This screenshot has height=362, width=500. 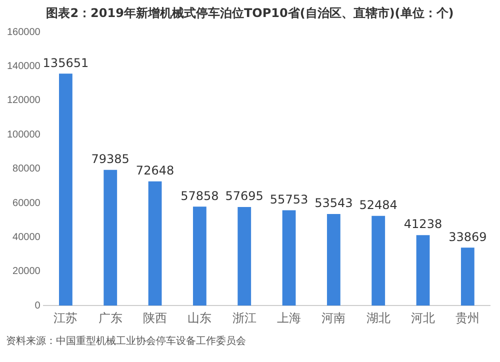 What do you see at coordinates (289, 199) in the screenshot?
I see `data-label: 55753` at bounding box center [289, 199].